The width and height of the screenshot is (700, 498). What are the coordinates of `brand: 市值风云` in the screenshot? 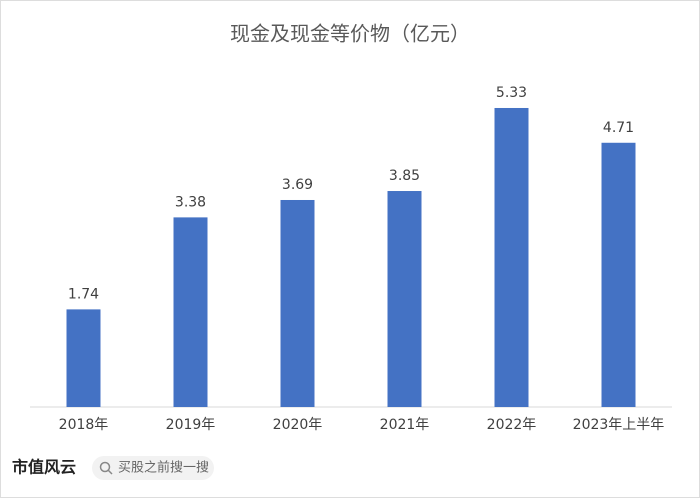 It's located at (44, 467).